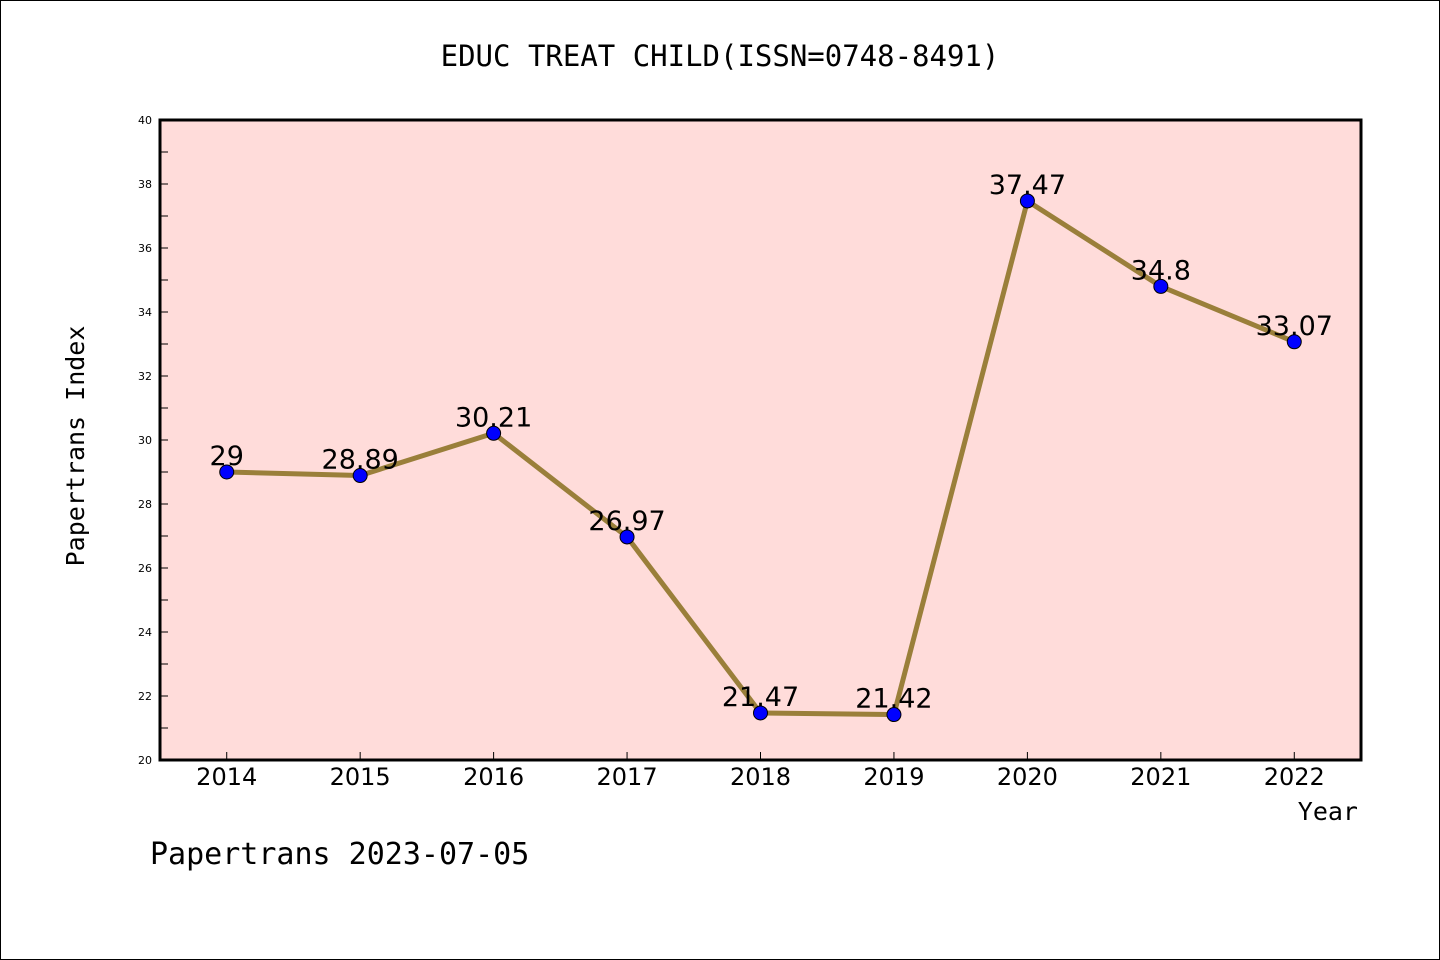 The image size is (1440, 960). What do you see at coordinates (360, 777) in the screenshot?
I see `x-tick-label: 2015` at bounding box center [360, 777].